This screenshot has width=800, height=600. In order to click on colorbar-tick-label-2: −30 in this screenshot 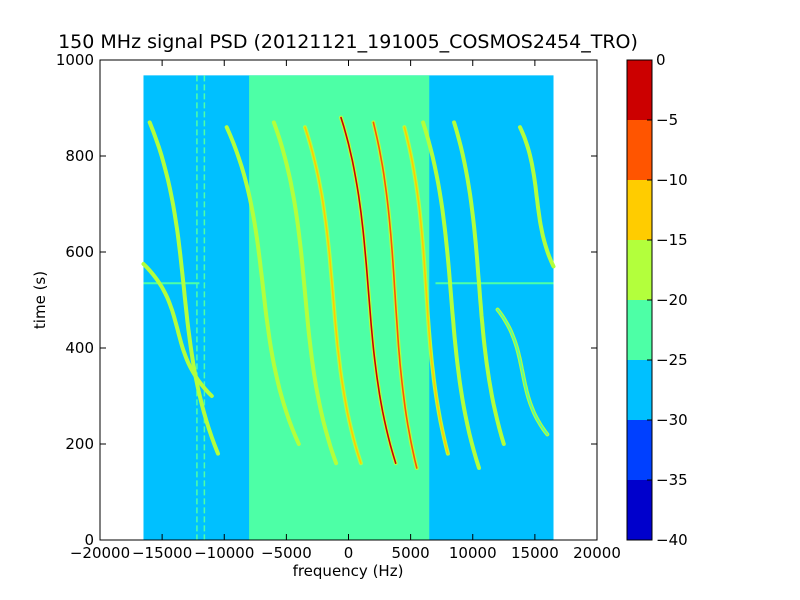, I will do `click(672, 420)`.